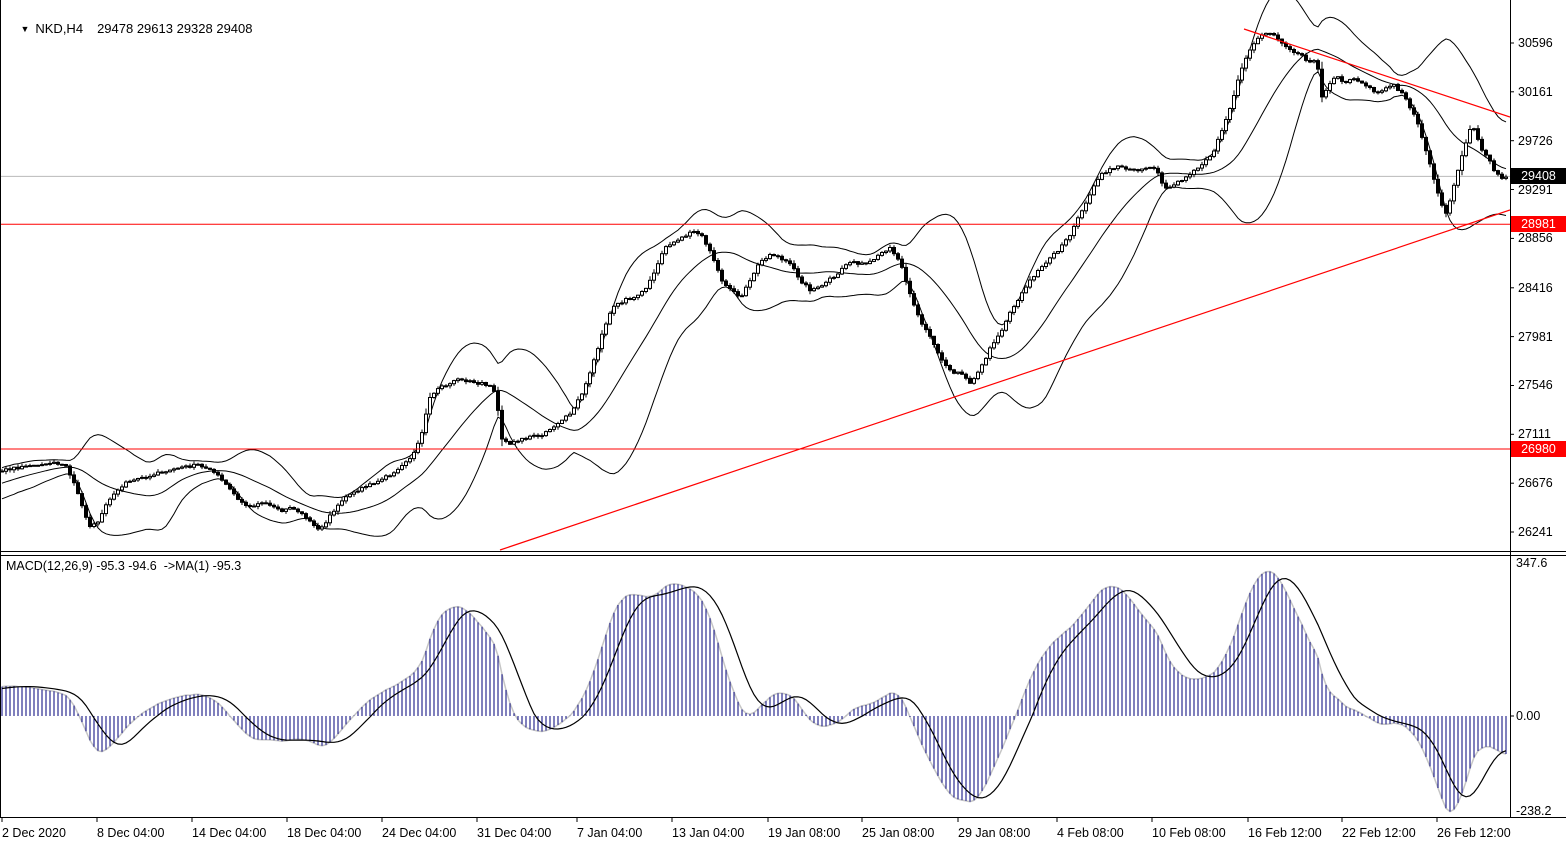  What do you see at coordinates (708, 833) in the screenshot?
I see `time-axis-label: 13 Jan 04:00` at bounding box center [708, 833].